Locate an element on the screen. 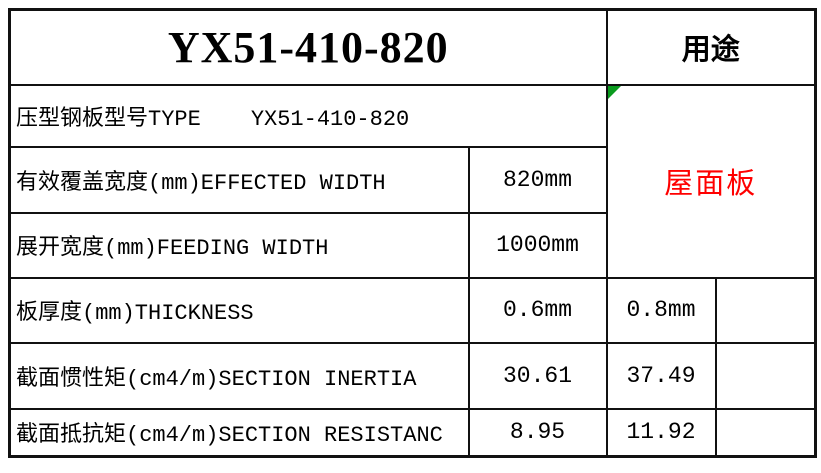 This screenshot has height=473, width=821. inertia-value2-cell: 37.49 is located at coordinates (661, 375).